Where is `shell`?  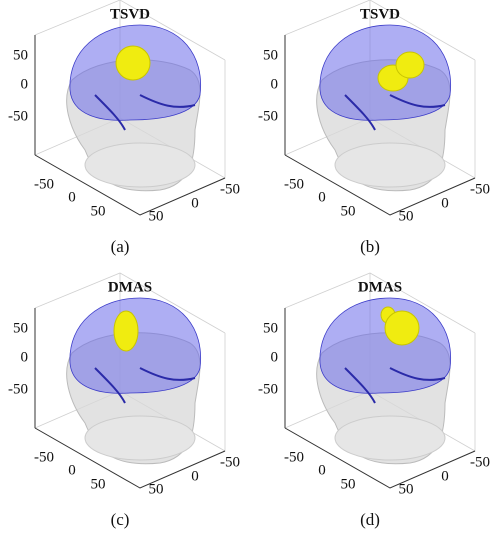
shell is located at coordinates (135, 345).